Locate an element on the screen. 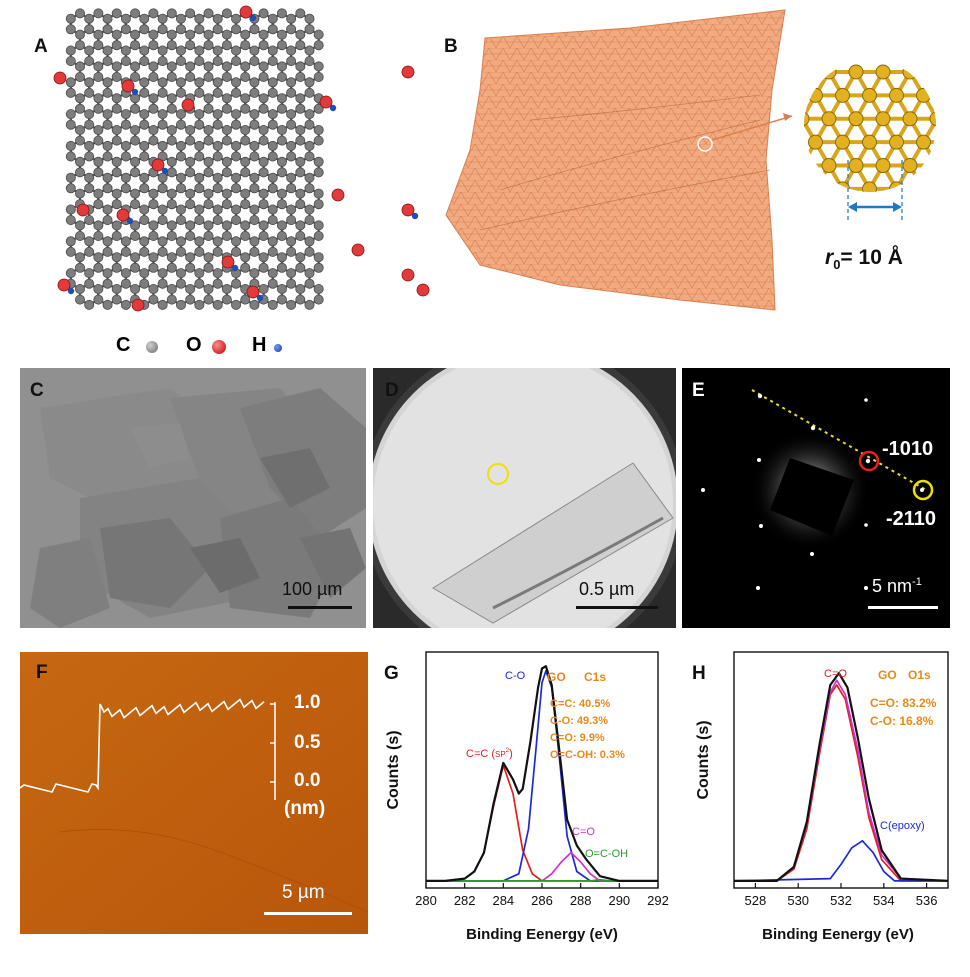  afm-unit: (nm) is located at coordinates (305, 808).